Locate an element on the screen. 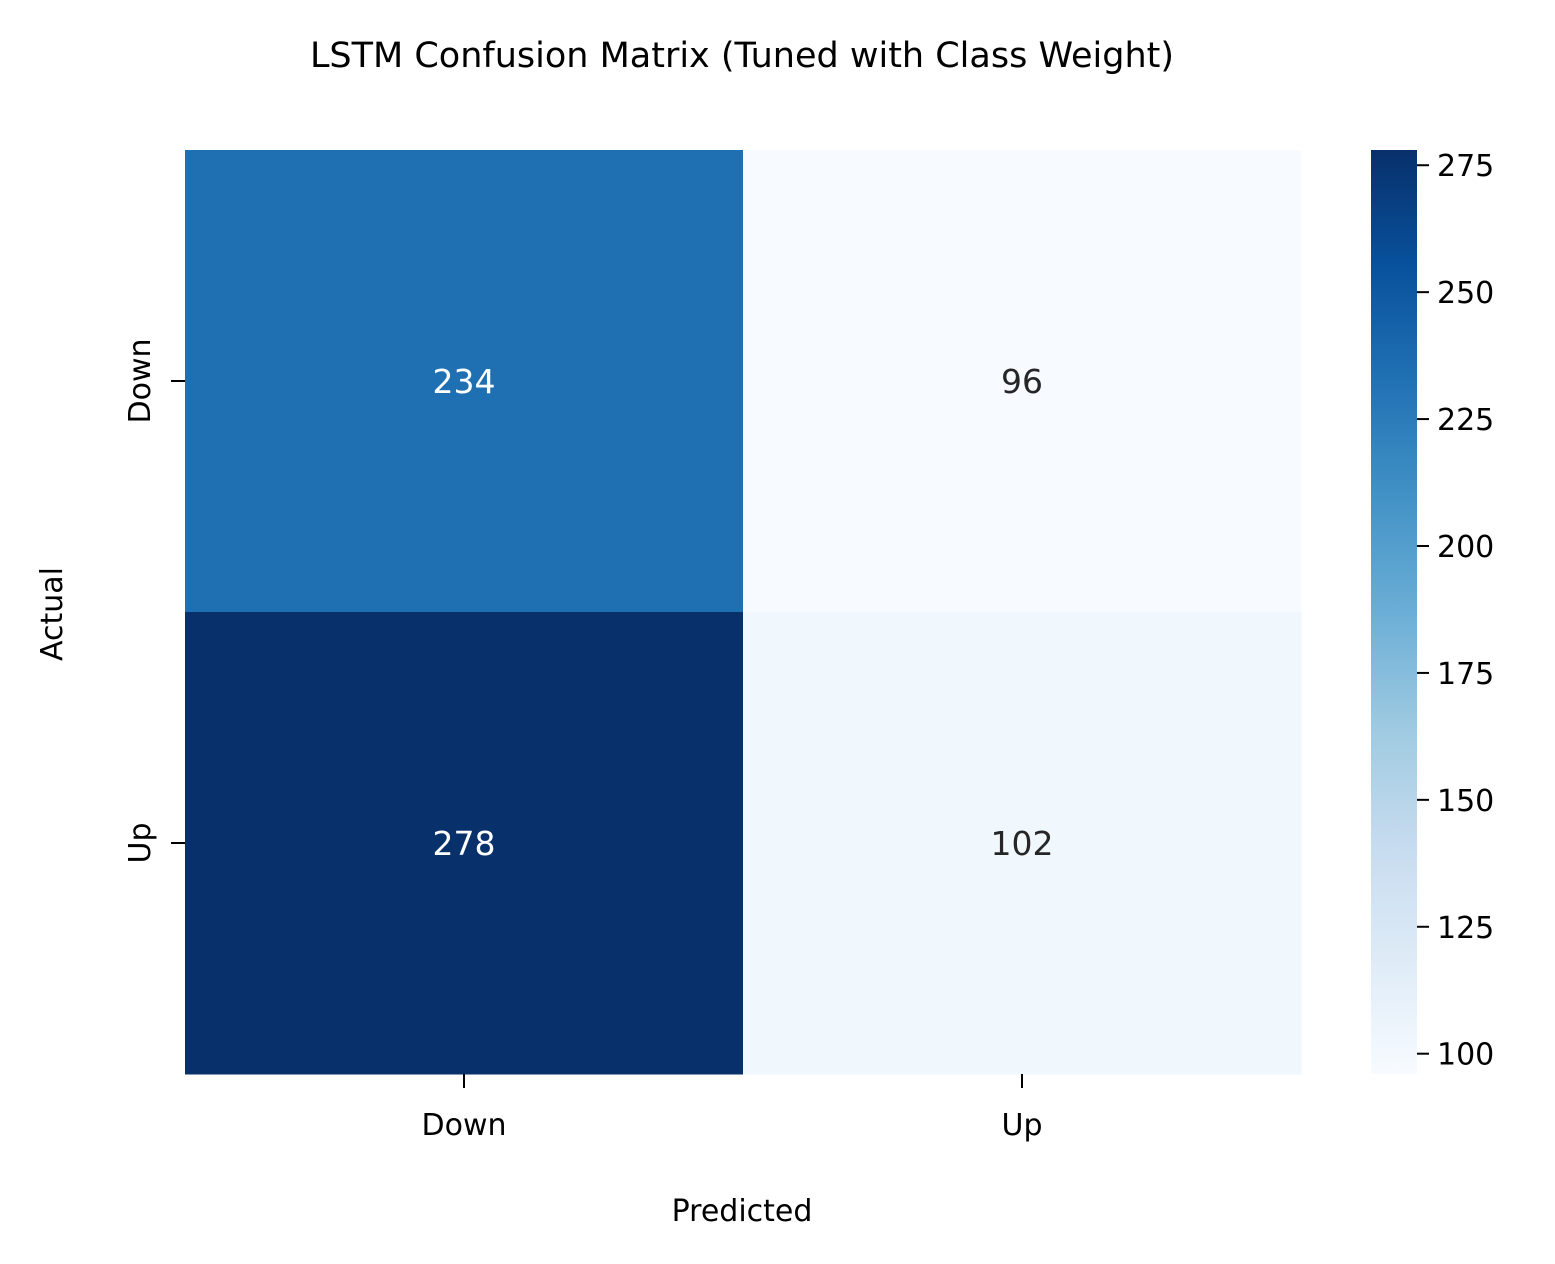 The width and height of the screenshot is (1555, 1264). y-axis-label: Actual is located at coordinates (52, 614).